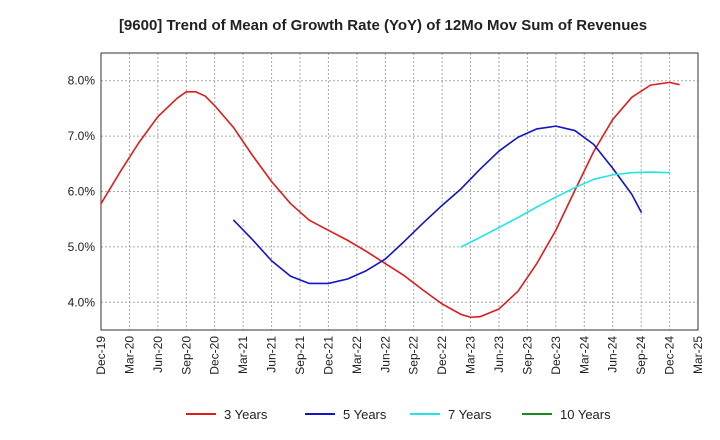 Image resolution: width=720 pixels, height=440 pixels. Describe the element at coordinates (471, 355) in the screenshot. I see `x-tick-label: Mar-23` at that location.